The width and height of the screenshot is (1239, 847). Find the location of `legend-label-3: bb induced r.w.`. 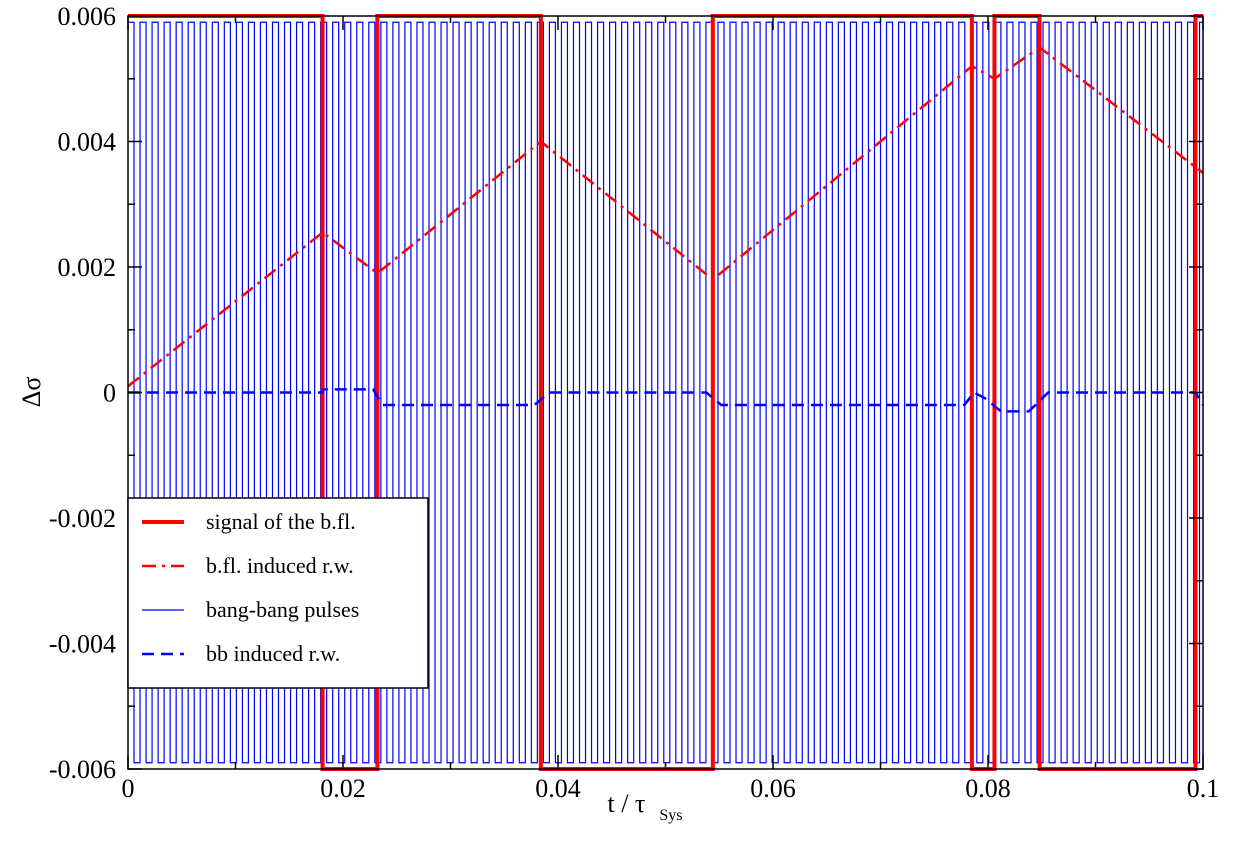

legend-label-3: bb induced r.w. is located at coordinates (273, 653).